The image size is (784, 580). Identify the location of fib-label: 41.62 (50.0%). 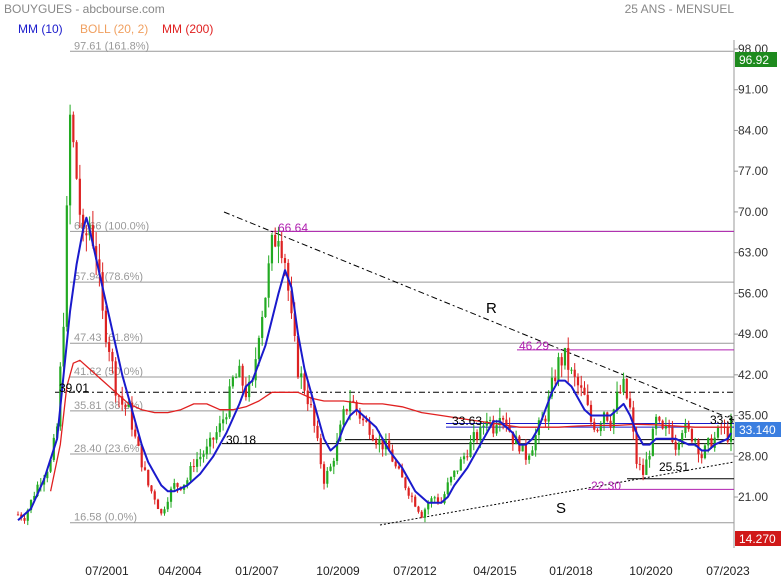
(108, 372).